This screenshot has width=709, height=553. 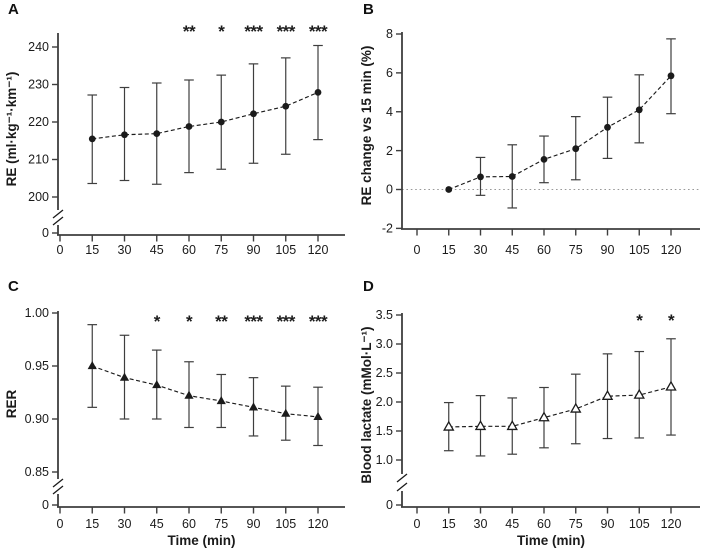 I want to click on panel-d-letter: D, so click(x=368, y=286).